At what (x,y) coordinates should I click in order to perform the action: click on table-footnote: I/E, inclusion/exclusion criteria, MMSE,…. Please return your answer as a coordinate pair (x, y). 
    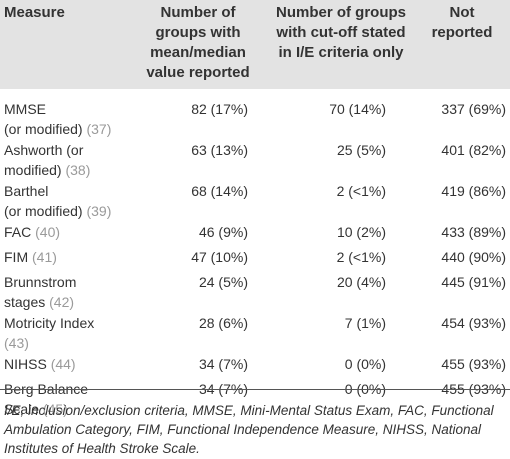
    Looking at the image, I should click on (249, 429).